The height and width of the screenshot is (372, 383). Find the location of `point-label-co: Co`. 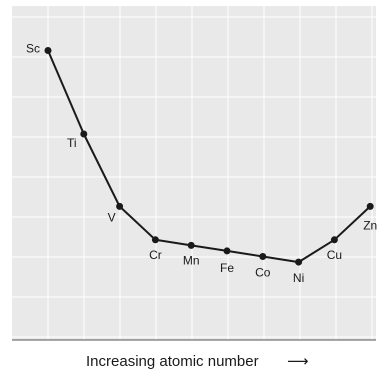

point-label-co: Co is located at coordinates (263, 273).